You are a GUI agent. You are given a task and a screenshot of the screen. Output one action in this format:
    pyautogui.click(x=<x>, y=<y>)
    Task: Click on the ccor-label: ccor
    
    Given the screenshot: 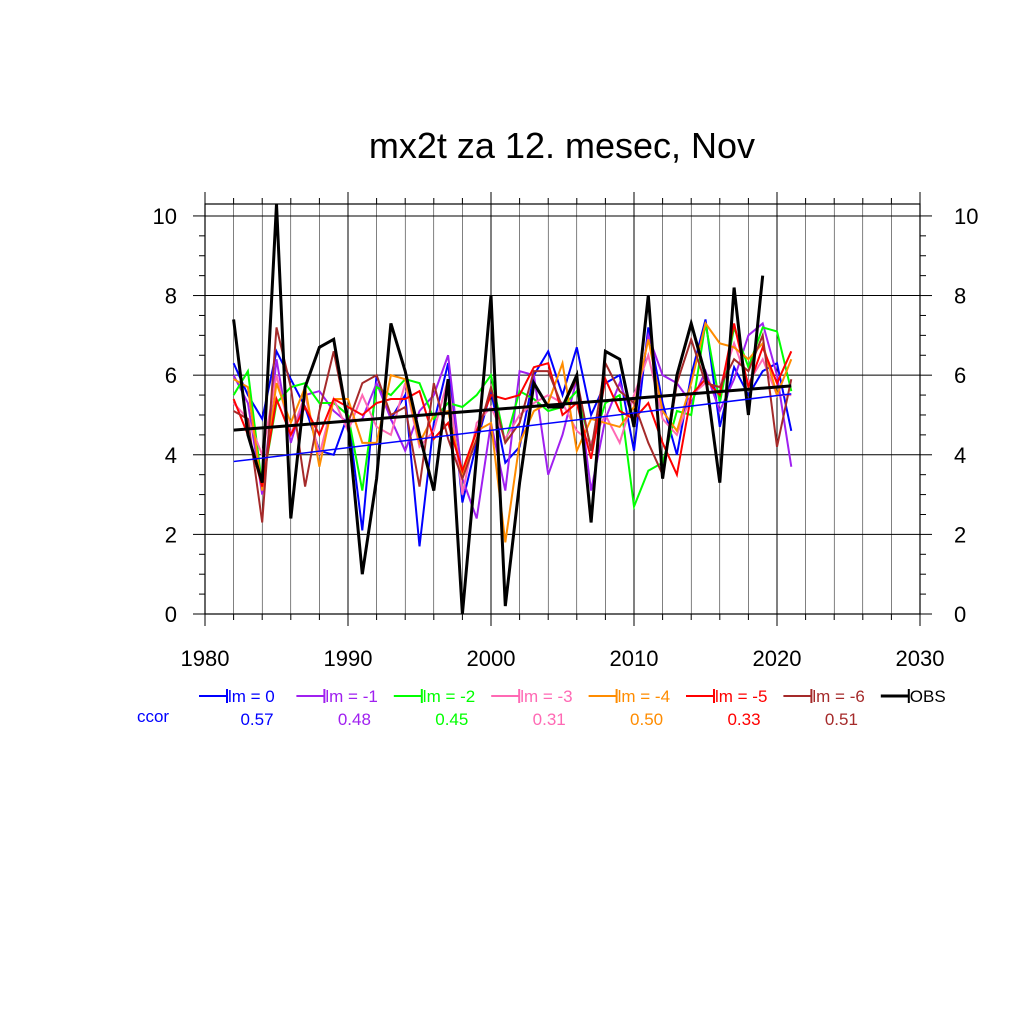 What is the action you would take?
    pyautogui.click(x=153, y=716)
    